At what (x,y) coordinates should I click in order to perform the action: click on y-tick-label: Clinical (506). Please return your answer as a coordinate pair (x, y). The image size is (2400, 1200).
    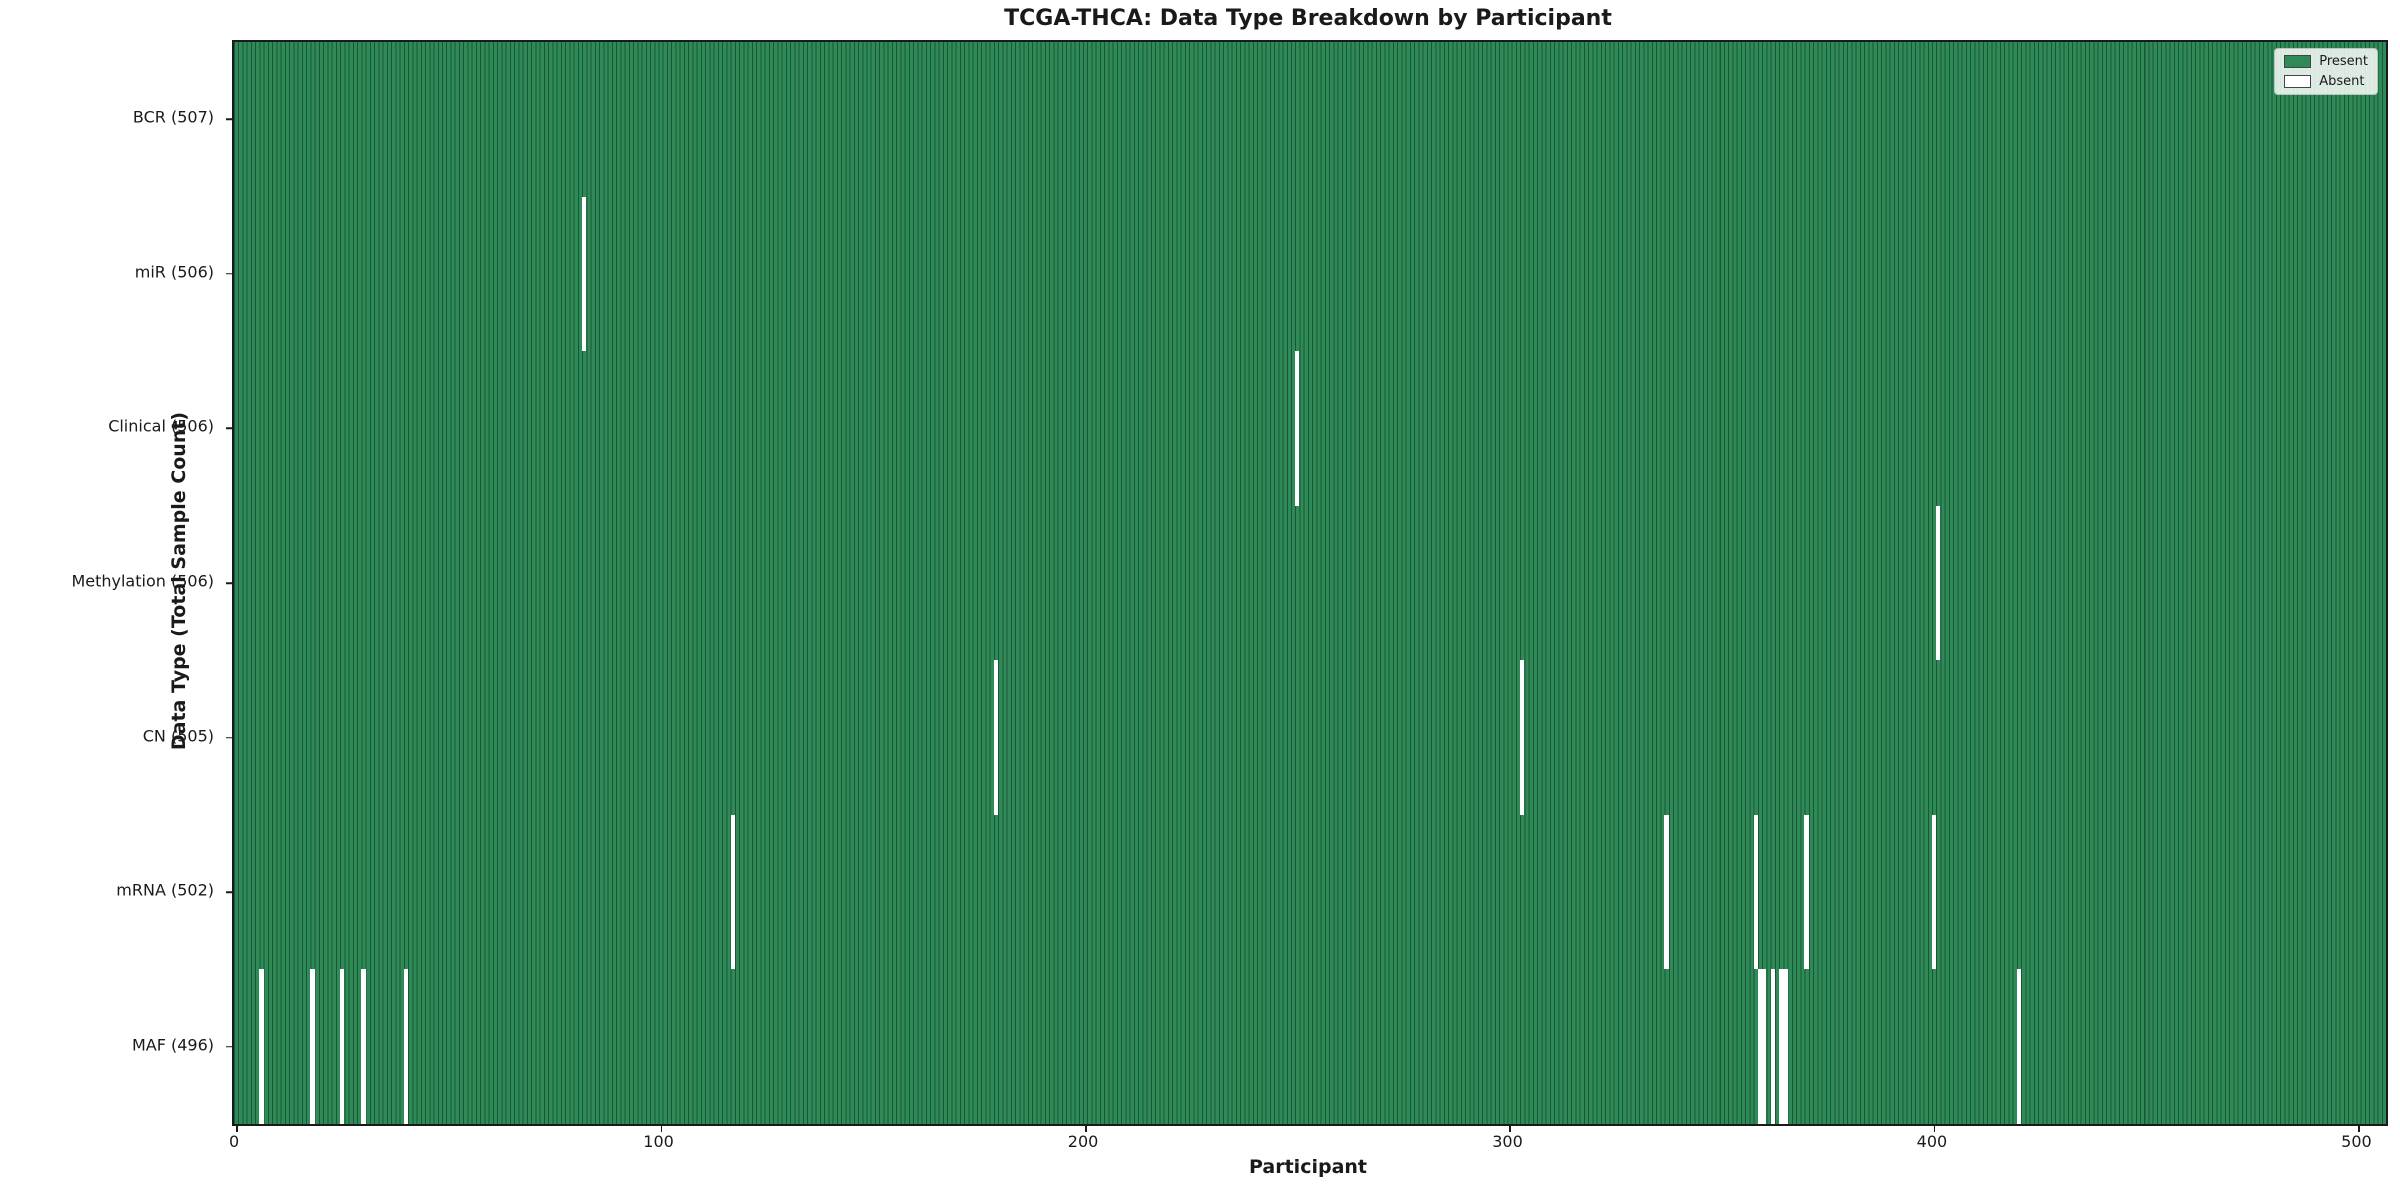
    Looking at the image, I should click on (161, 426).